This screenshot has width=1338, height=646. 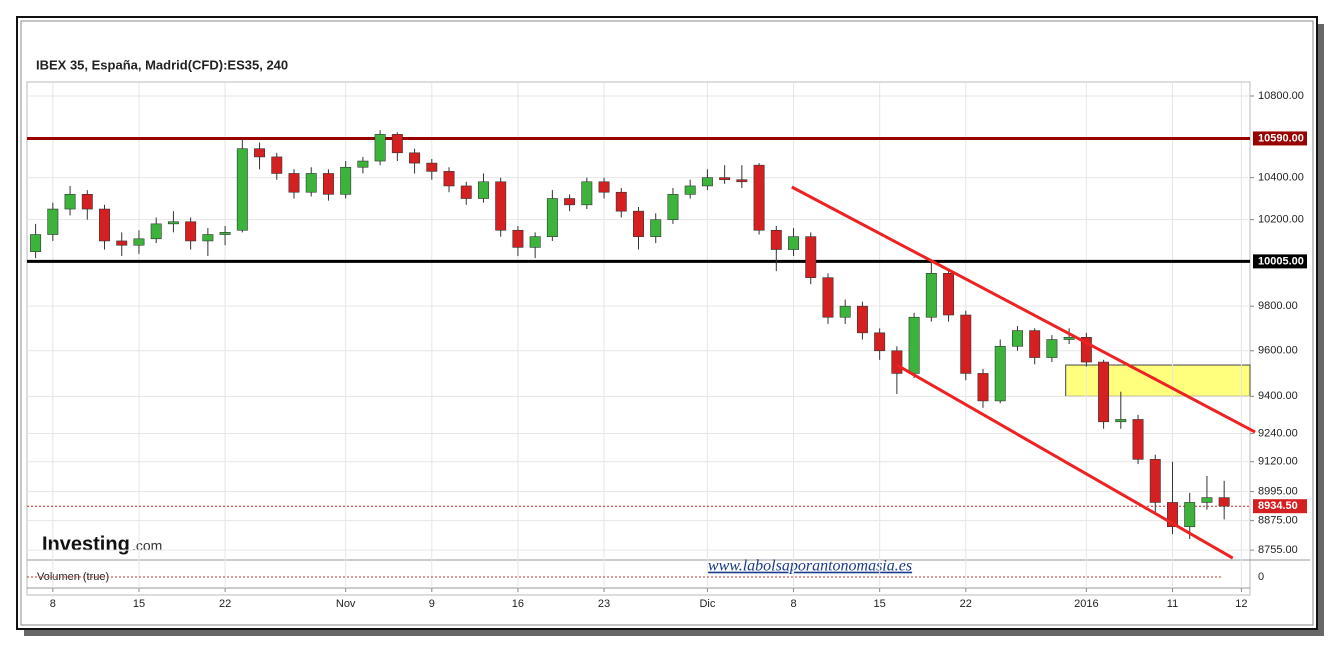 I want to click on logo-brand: Investing, so click(x=86, y=544).